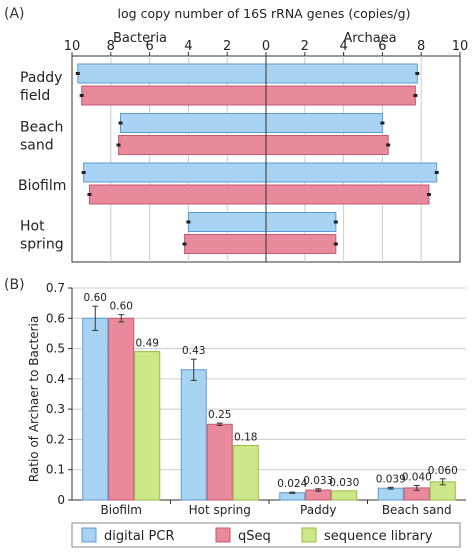  I want to click on panel-b-data-label: 0.030, so click(344, 483).